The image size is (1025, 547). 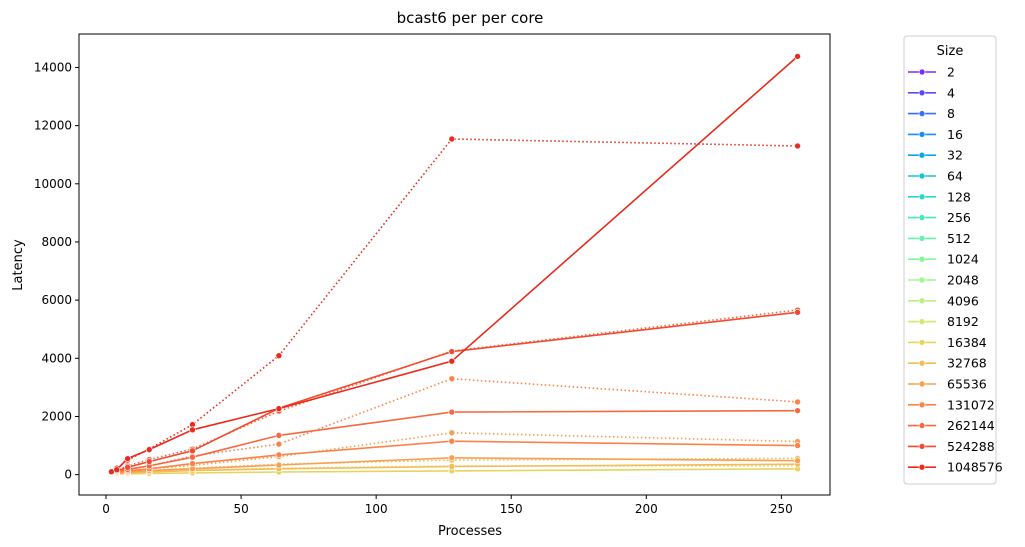 What do you see at coordinates (56, 416) in the screenshot?
I see `y-tick-label-1: 2000` at bounding box center [56, 416].